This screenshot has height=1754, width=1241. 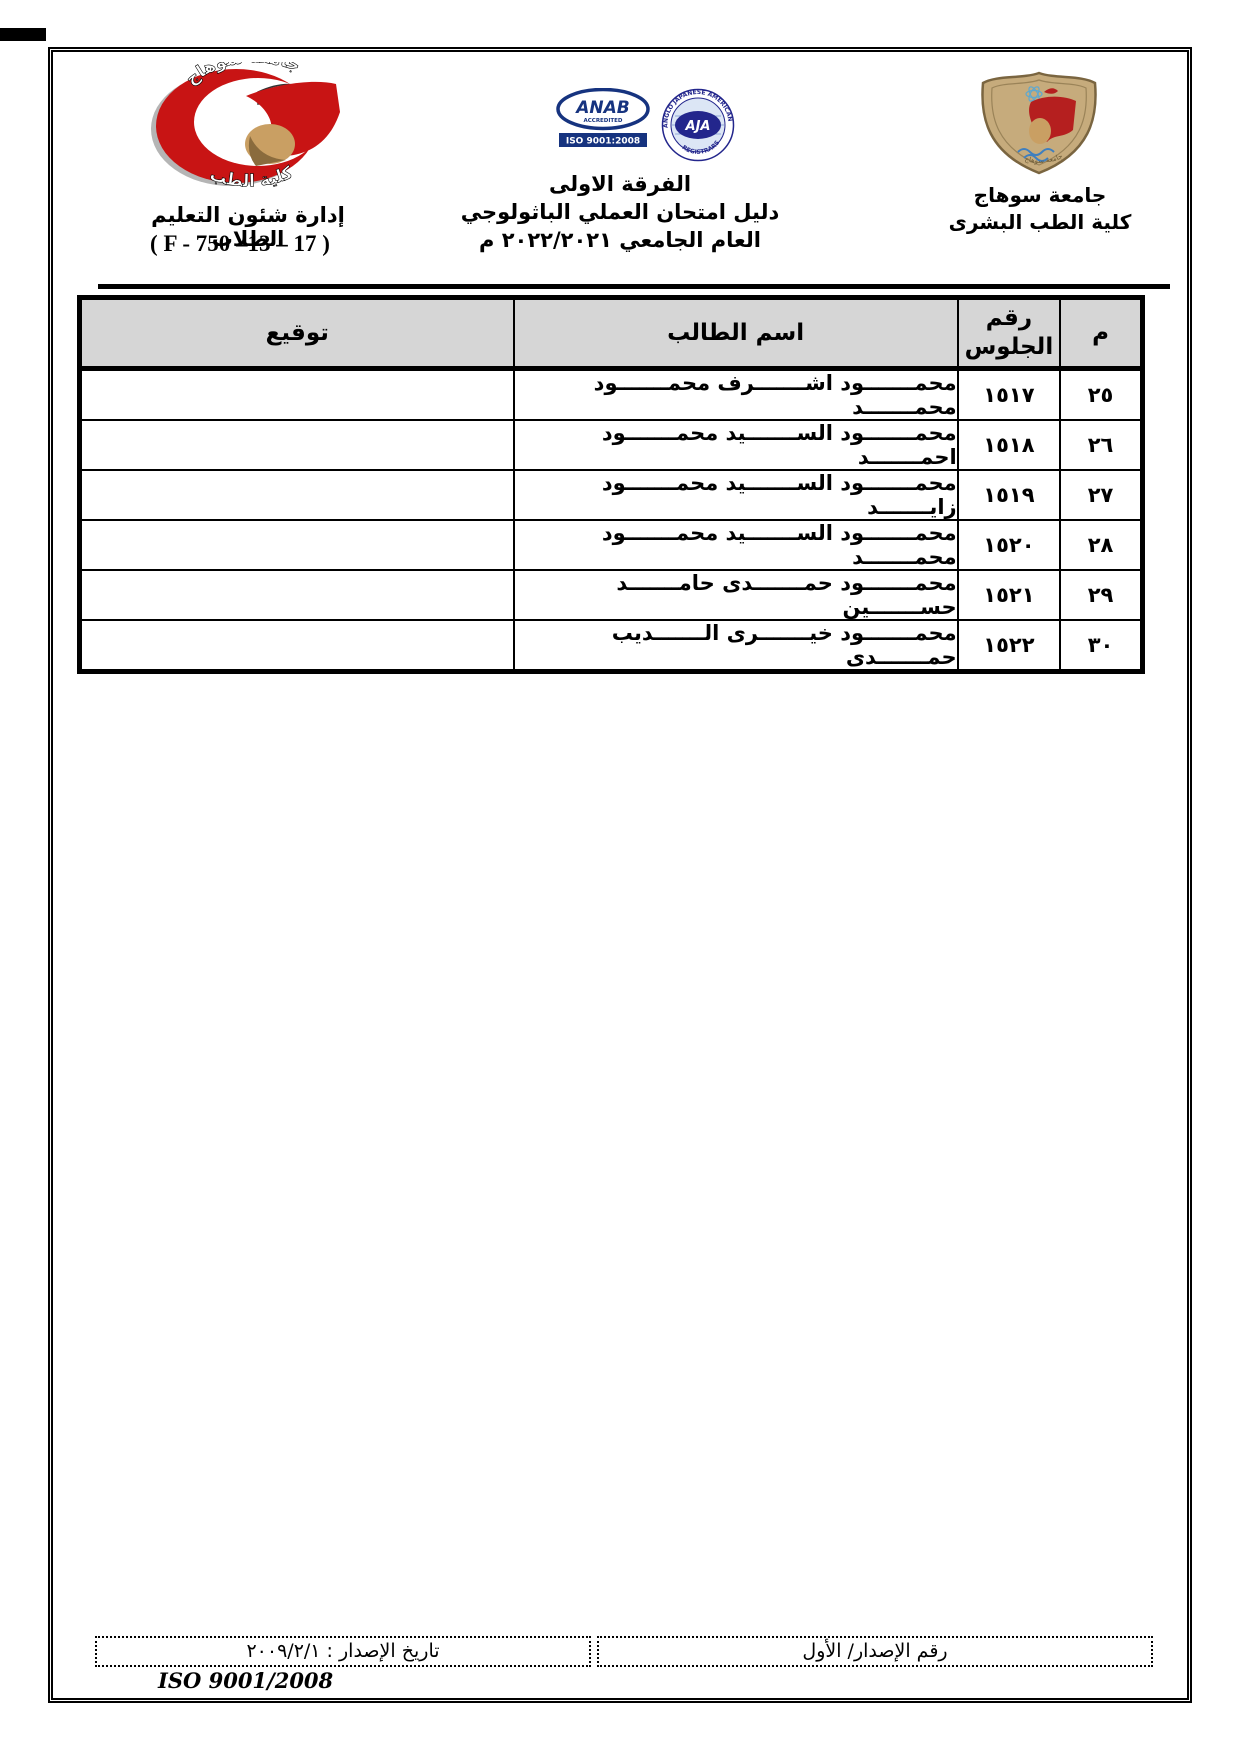 What do you see at coordinates (634, 286) in the screenshot?
I see `header-divider-rule` at bounding box center [634, 286].